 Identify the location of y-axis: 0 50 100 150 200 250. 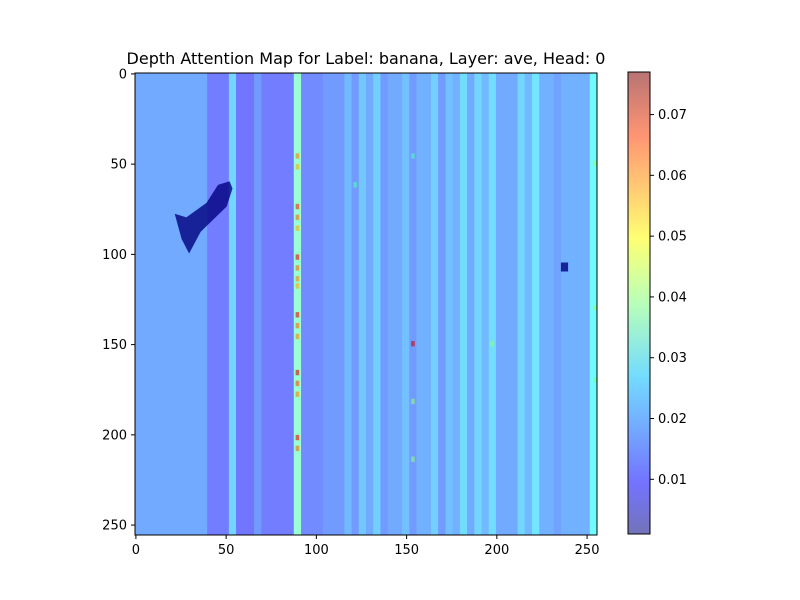
(118, 300).